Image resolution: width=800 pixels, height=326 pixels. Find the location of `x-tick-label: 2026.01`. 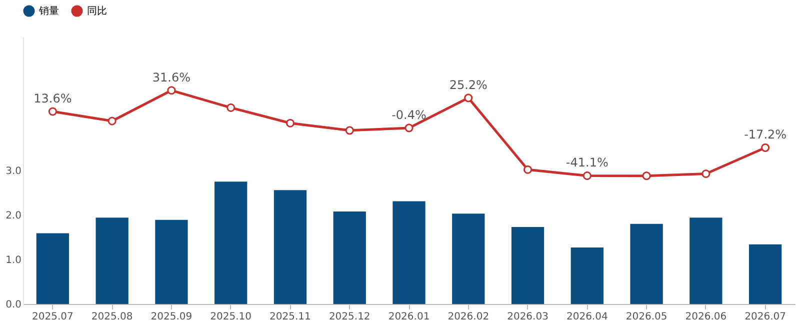

x-tick-label: 2026.01 is located at coordinates (409, 317).